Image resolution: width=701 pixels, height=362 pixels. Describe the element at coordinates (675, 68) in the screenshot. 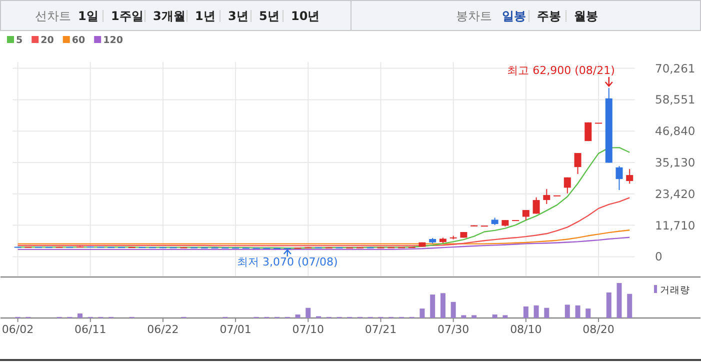

I see `y-tick-label: 70,261` at that location.